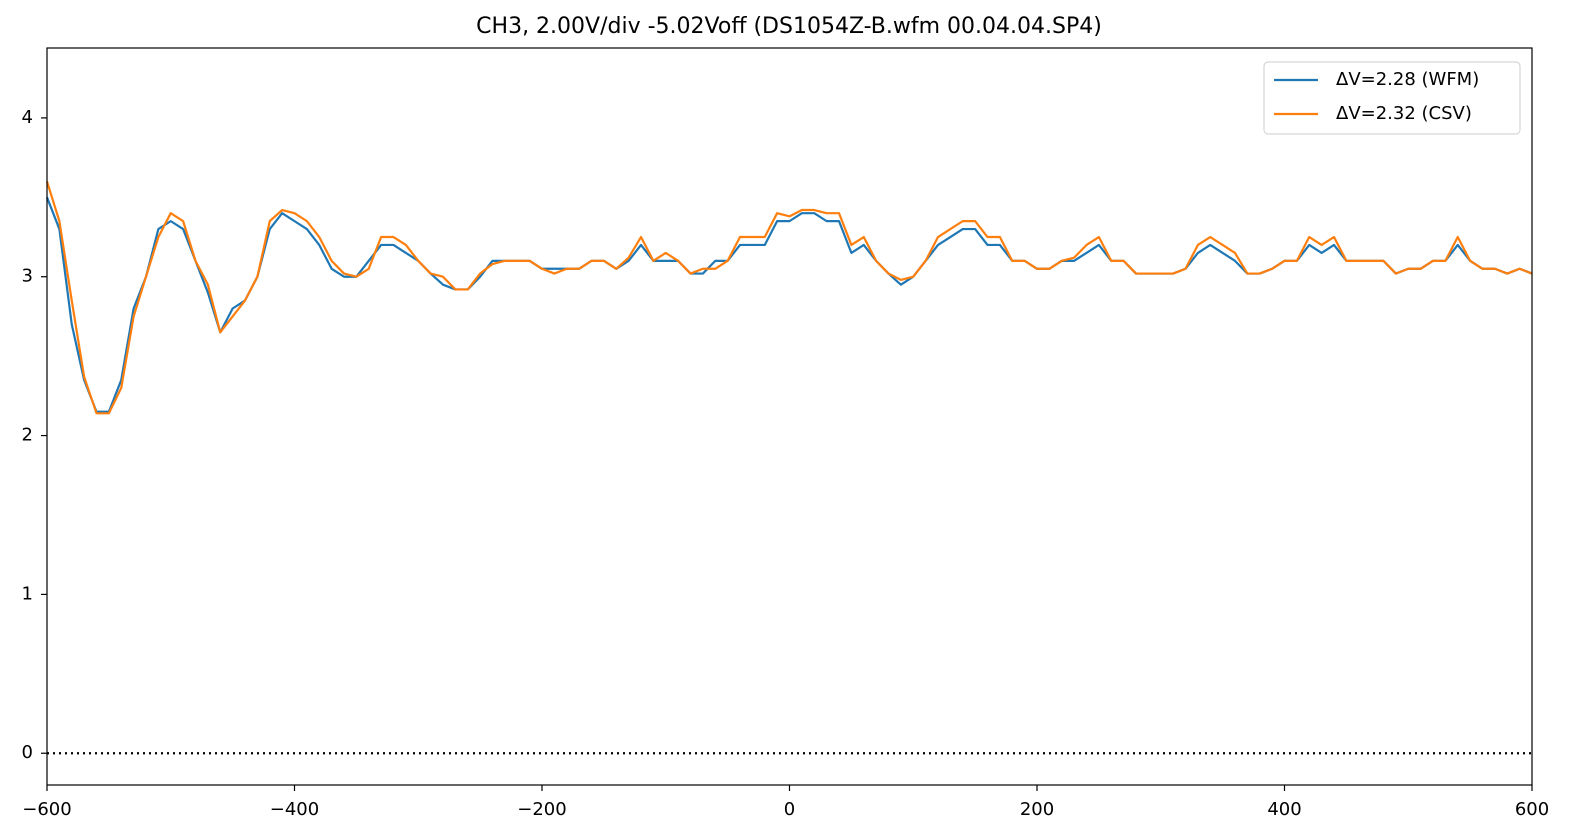 This screenshot has width=1571, height=840. What do you see at coordinates (46, 809) in the screenshot?
I see `x-tick-label: −600` at bounding box center [46, 809].